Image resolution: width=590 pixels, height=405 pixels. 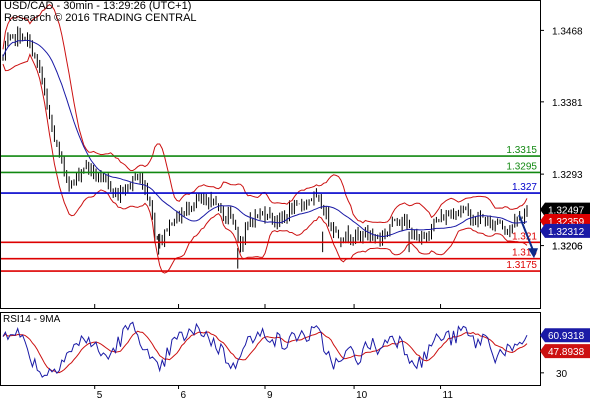 What do you see at coordinates (521, 166) in the screenshot?
I see `level-label-1: 1.3295` at bounding box center [521, 166].